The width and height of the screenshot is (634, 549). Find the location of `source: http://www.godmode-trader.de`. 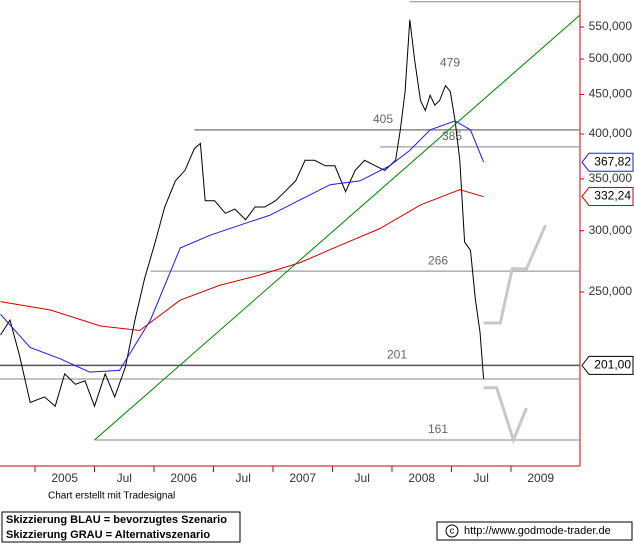

source: http://www.godmode-trader.de is located at coordinates (537, 531).